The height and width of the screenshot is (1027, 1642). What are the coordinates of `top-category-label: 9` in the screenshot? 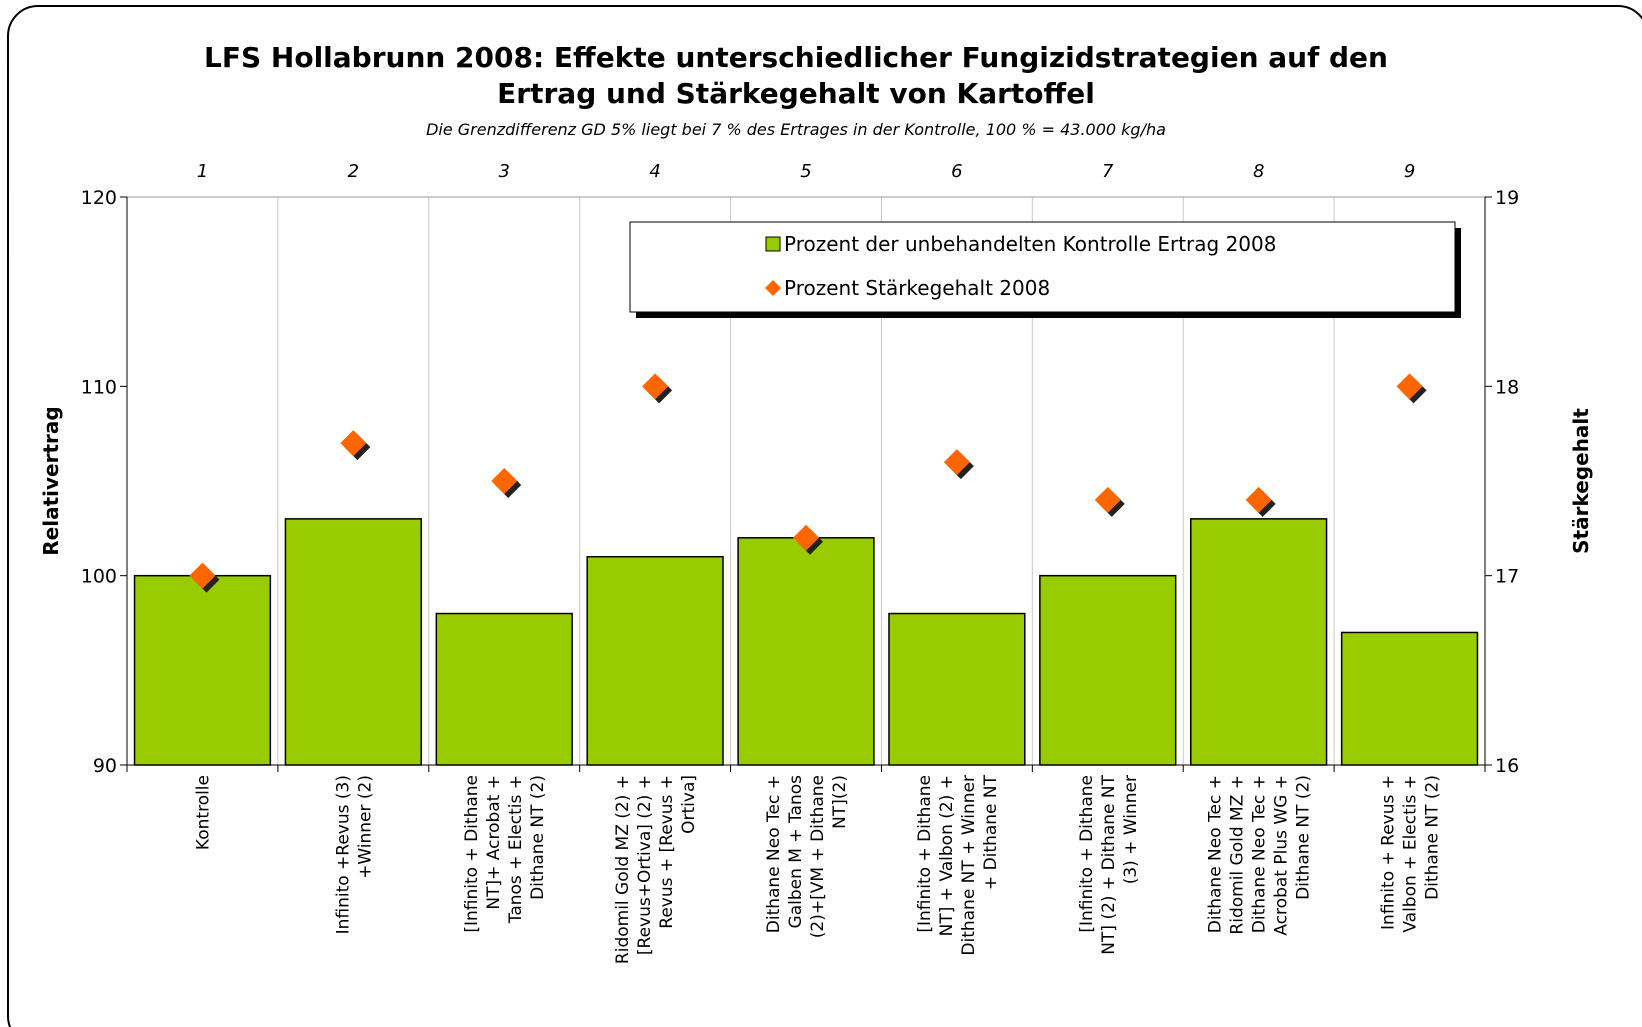 It's located at (1409, 171).